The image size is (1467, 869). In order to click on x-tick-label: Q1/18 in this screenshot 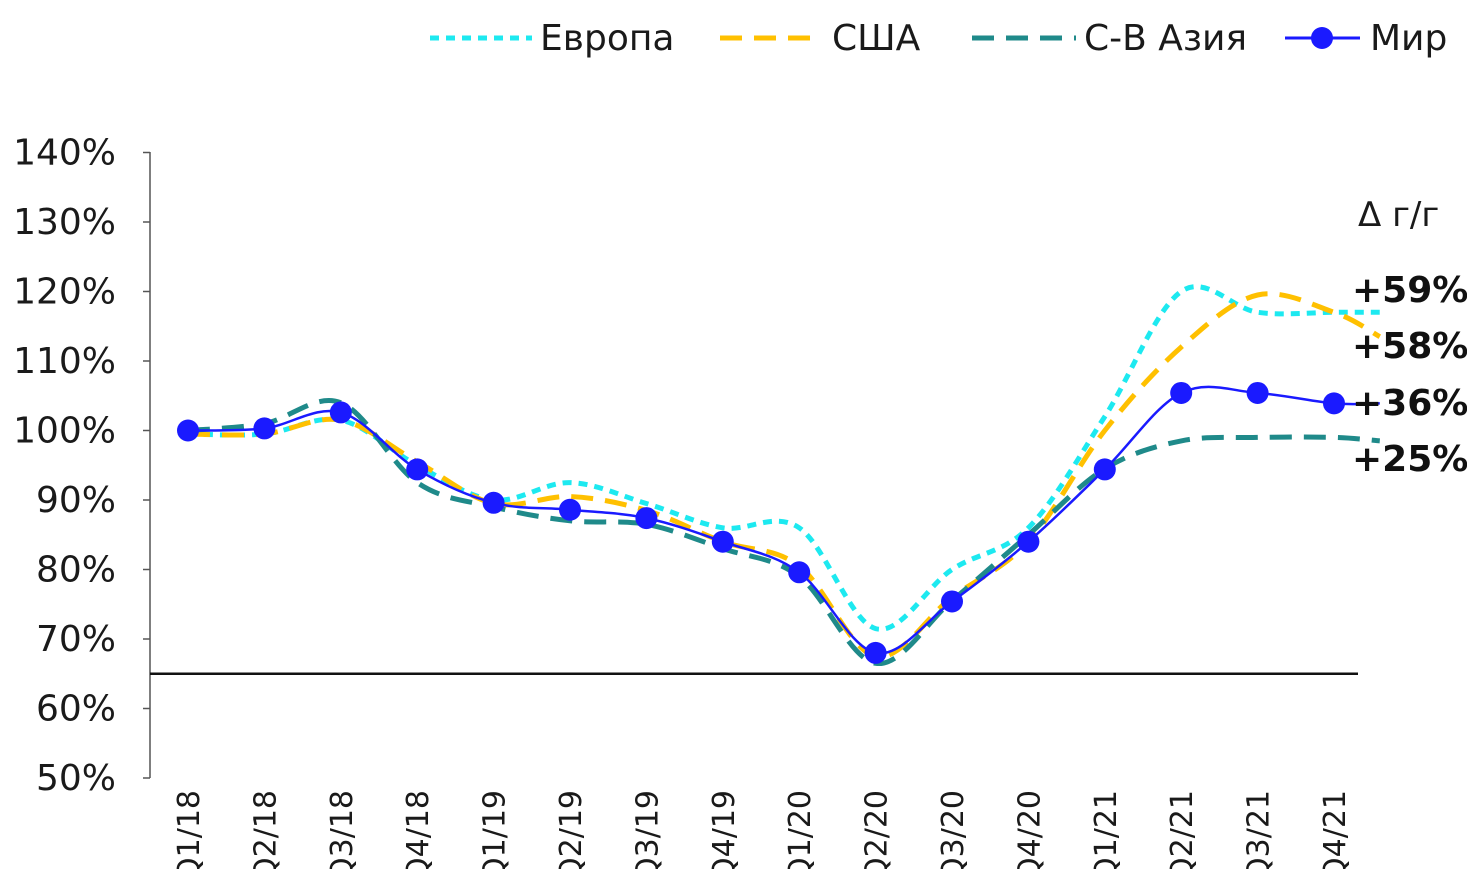, I will do `click(189, 829)`.